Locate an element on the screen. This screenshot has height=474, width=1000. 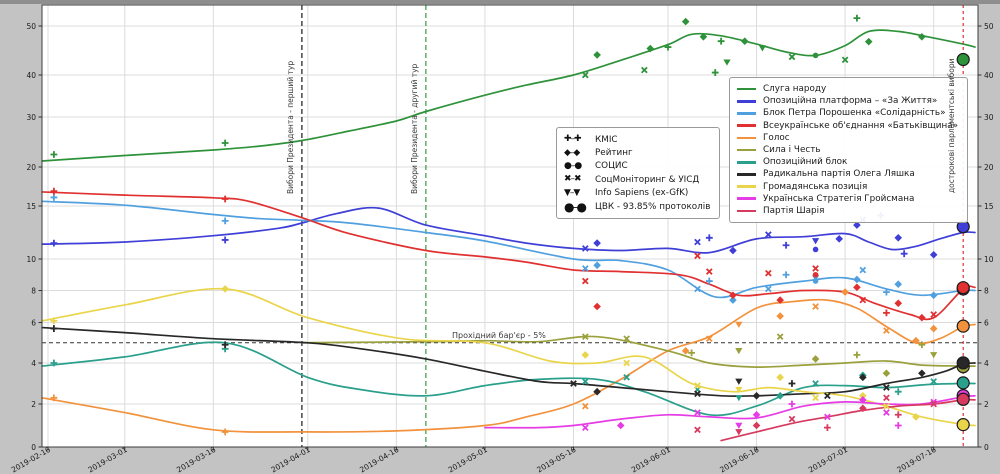
svg-text: 2019-06-16 is located at coordinates (739, 459).